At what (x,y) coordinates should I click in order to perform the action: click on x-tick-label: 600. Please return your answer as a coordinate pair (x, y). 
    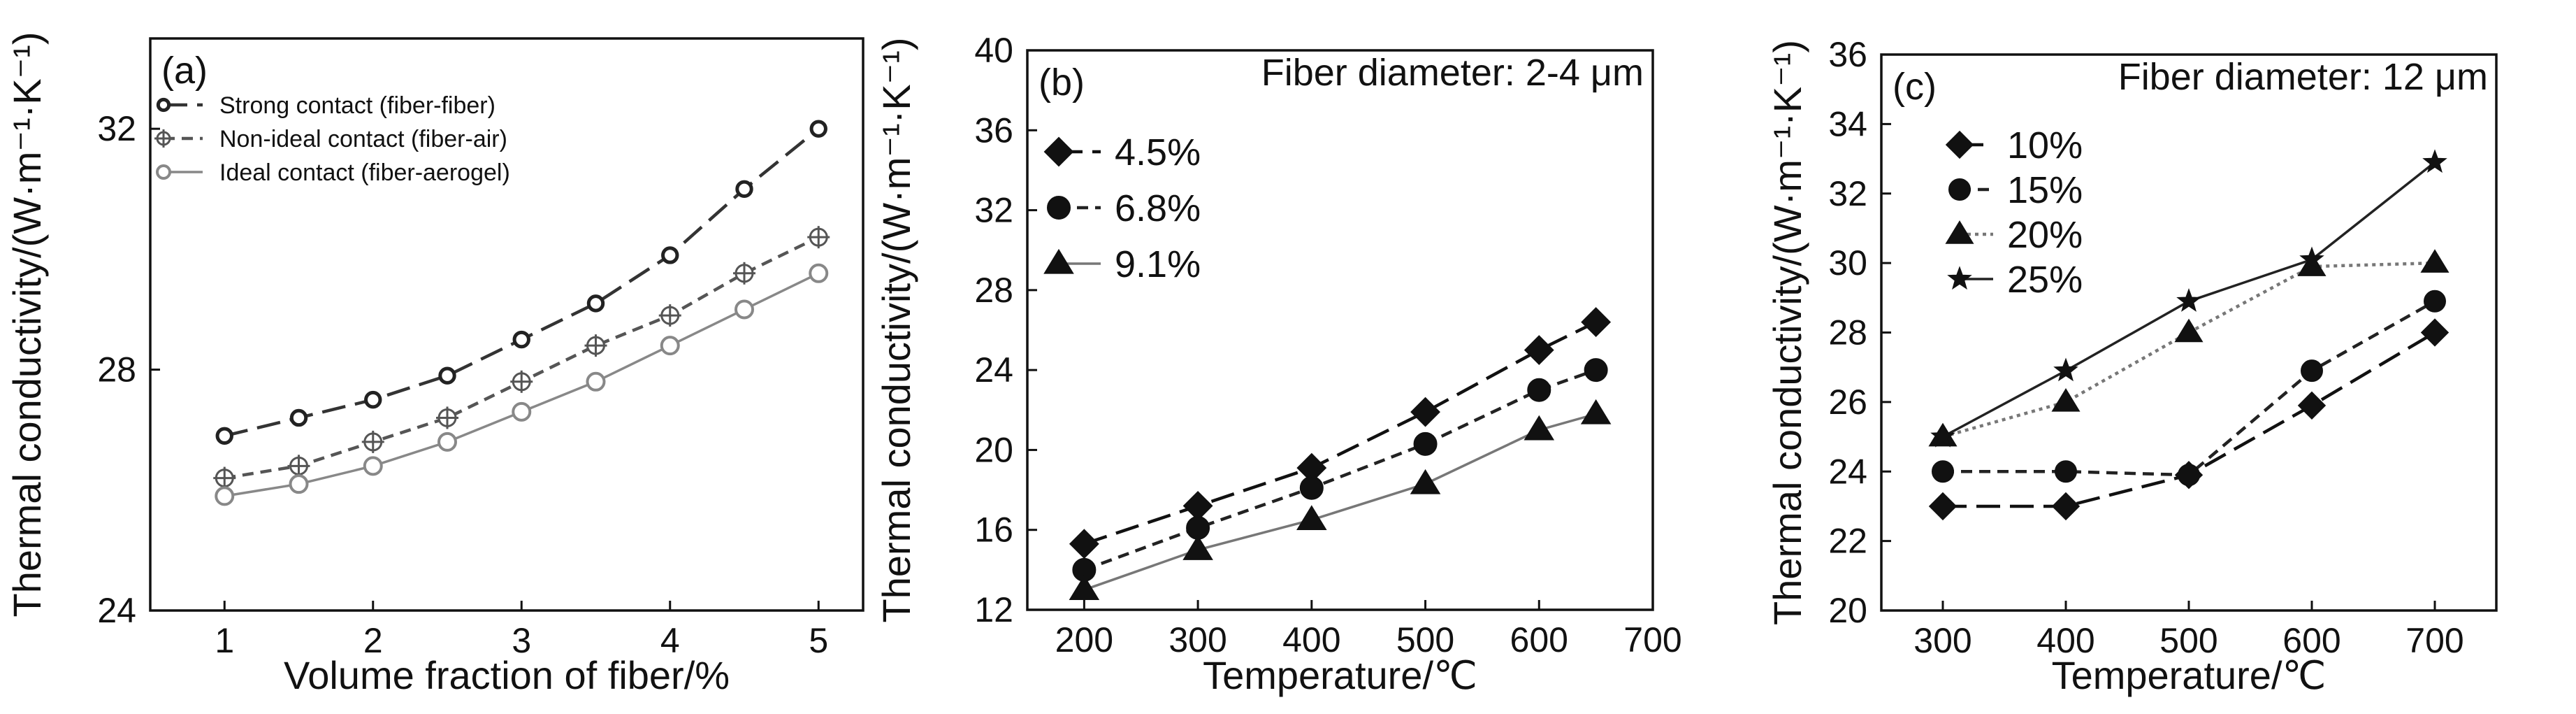
    Looking at the image, I should click on (2311, 640).